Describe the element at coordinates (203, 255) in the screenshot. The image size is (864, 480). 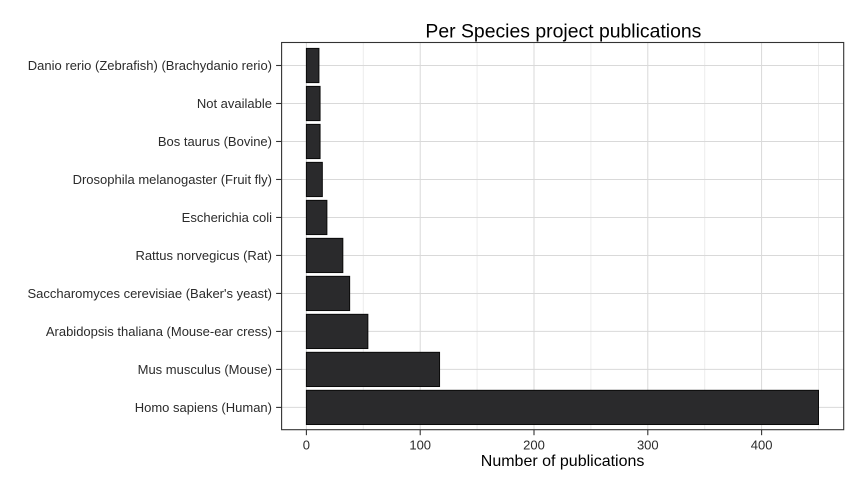
I see `svg-text: Rattus norvegicus (Rat)` at that location.